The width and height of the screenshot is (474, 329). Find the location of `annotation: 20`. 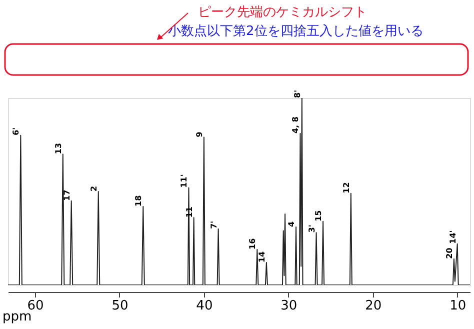

annotation: 20 is located at coordinates (449, 253).